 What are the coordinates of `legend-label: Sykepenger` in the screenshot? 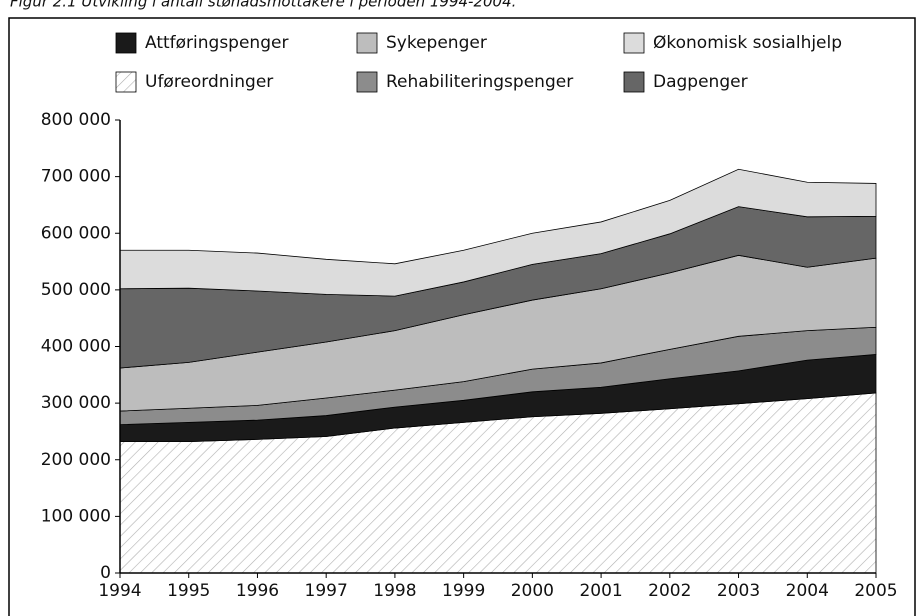 It's located at (436, 43).